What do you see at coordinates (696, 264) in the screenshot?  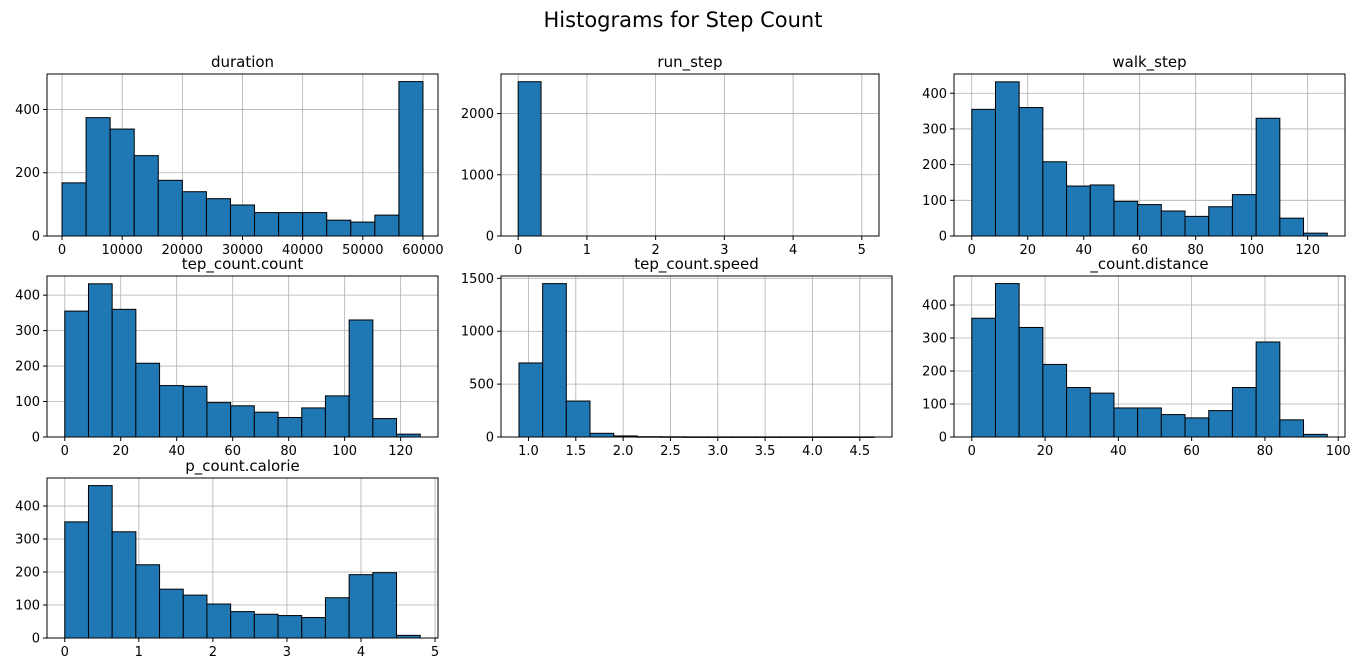 I see `subplot-title: tep_count.speed` at bounding box center [696, 264].